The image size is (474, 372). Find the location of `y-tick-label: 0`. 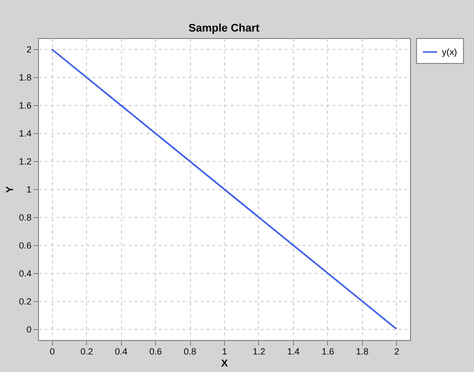

y-tick-label: 0 is located at coordinates (29, 329).